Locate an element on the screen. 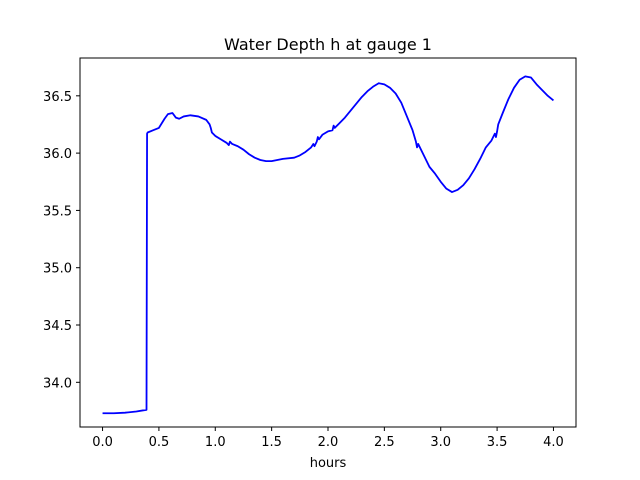  x-tick-label: 1.5 is located at coordinates (271, 442).